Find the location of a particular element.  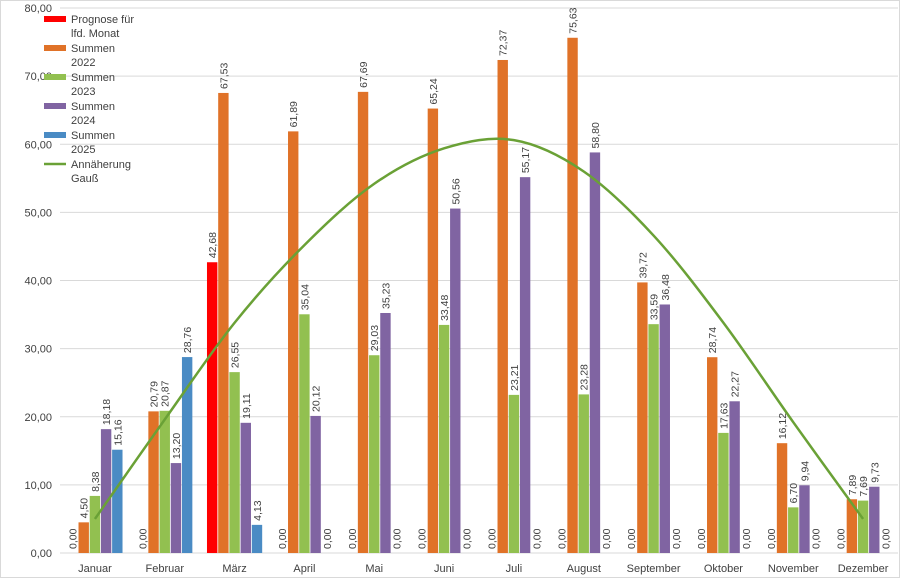

bar-value-label: 20,12 is located at coordinates (317, 398).